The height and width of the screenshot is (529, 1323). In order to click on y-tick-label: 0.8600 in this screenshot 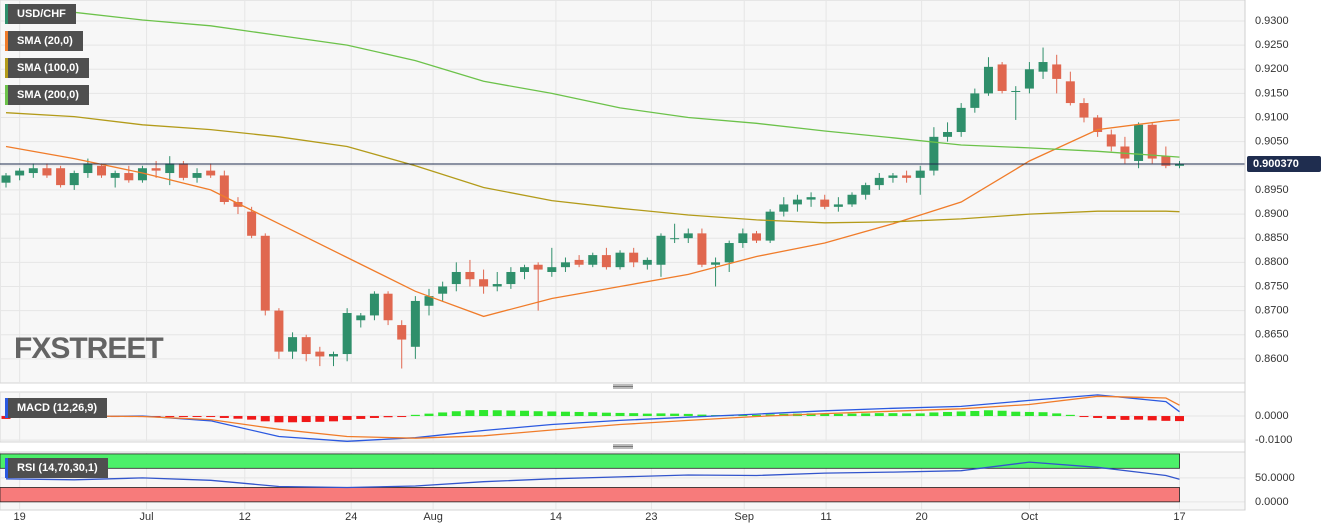, I will do `click(1272, 359)`.